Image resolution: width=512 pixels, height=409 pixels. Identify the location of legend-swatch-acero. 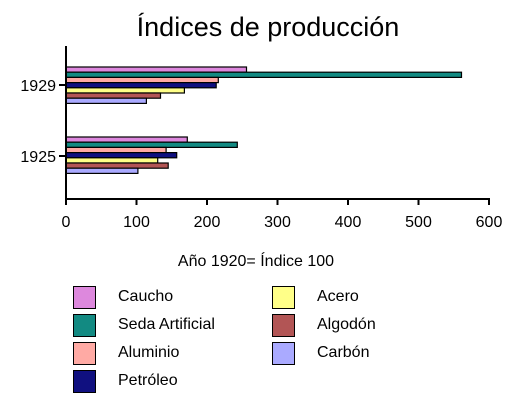
(283, 297).